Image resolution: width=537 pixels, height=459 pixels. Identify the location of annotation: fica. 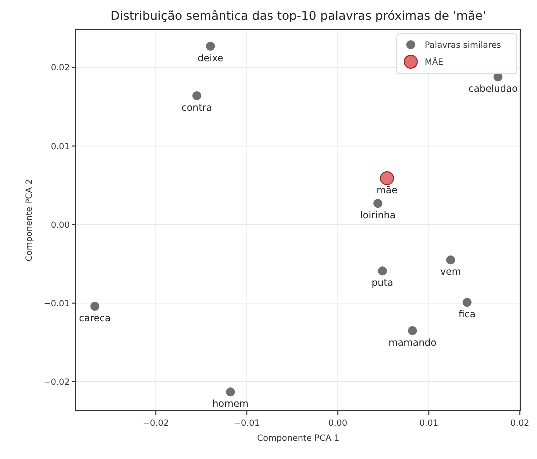
(467, 315).